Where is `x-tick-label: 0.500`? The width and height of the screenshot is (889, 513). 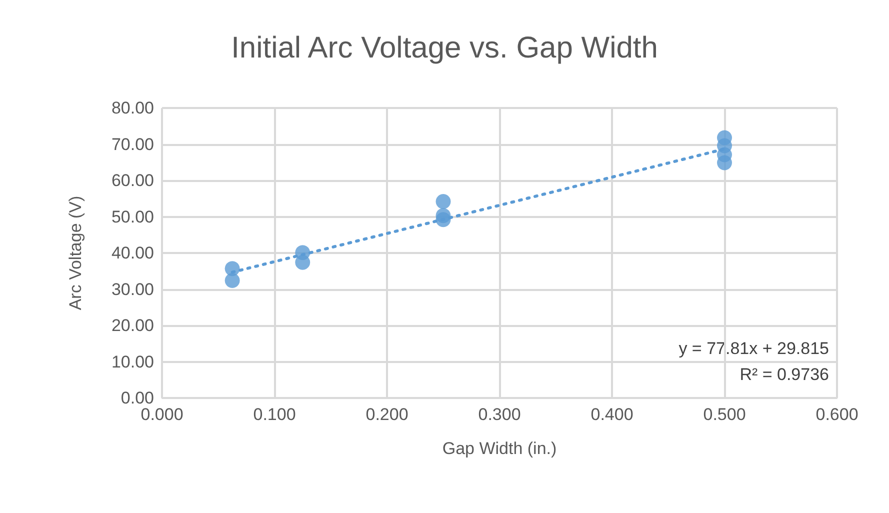
x-tick-label: 0.500 is located at coordinates (724, 414).